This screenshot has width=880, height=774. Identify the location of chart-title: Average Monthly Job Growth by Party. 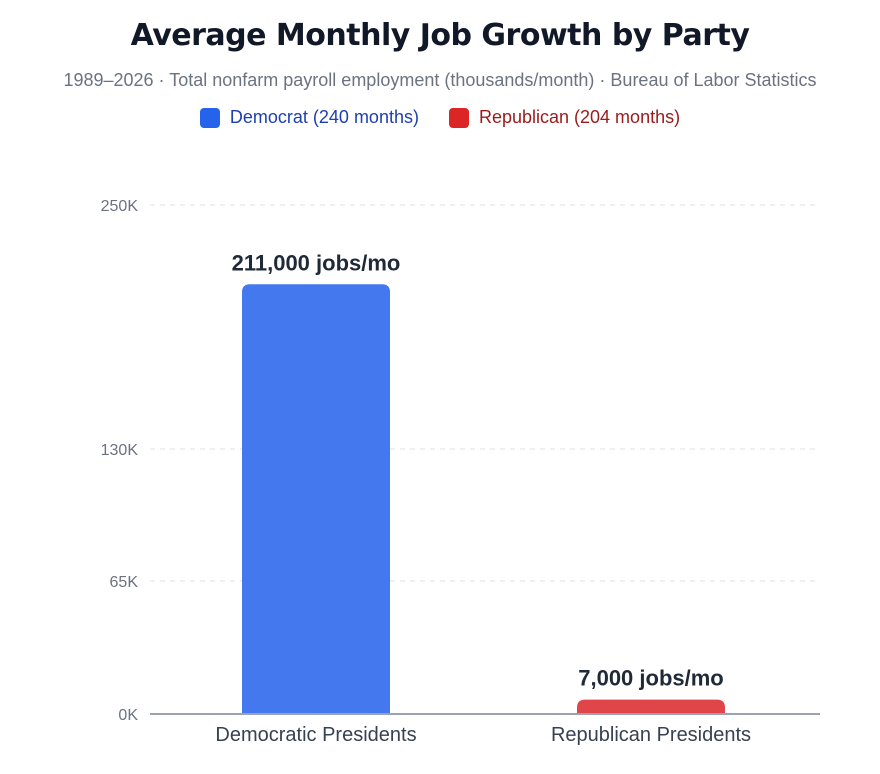
(440, 35).